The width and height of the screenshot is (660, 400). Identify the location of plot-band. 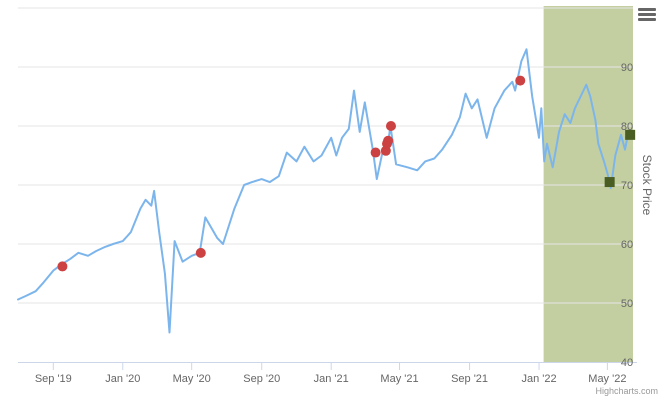
(588, 184).